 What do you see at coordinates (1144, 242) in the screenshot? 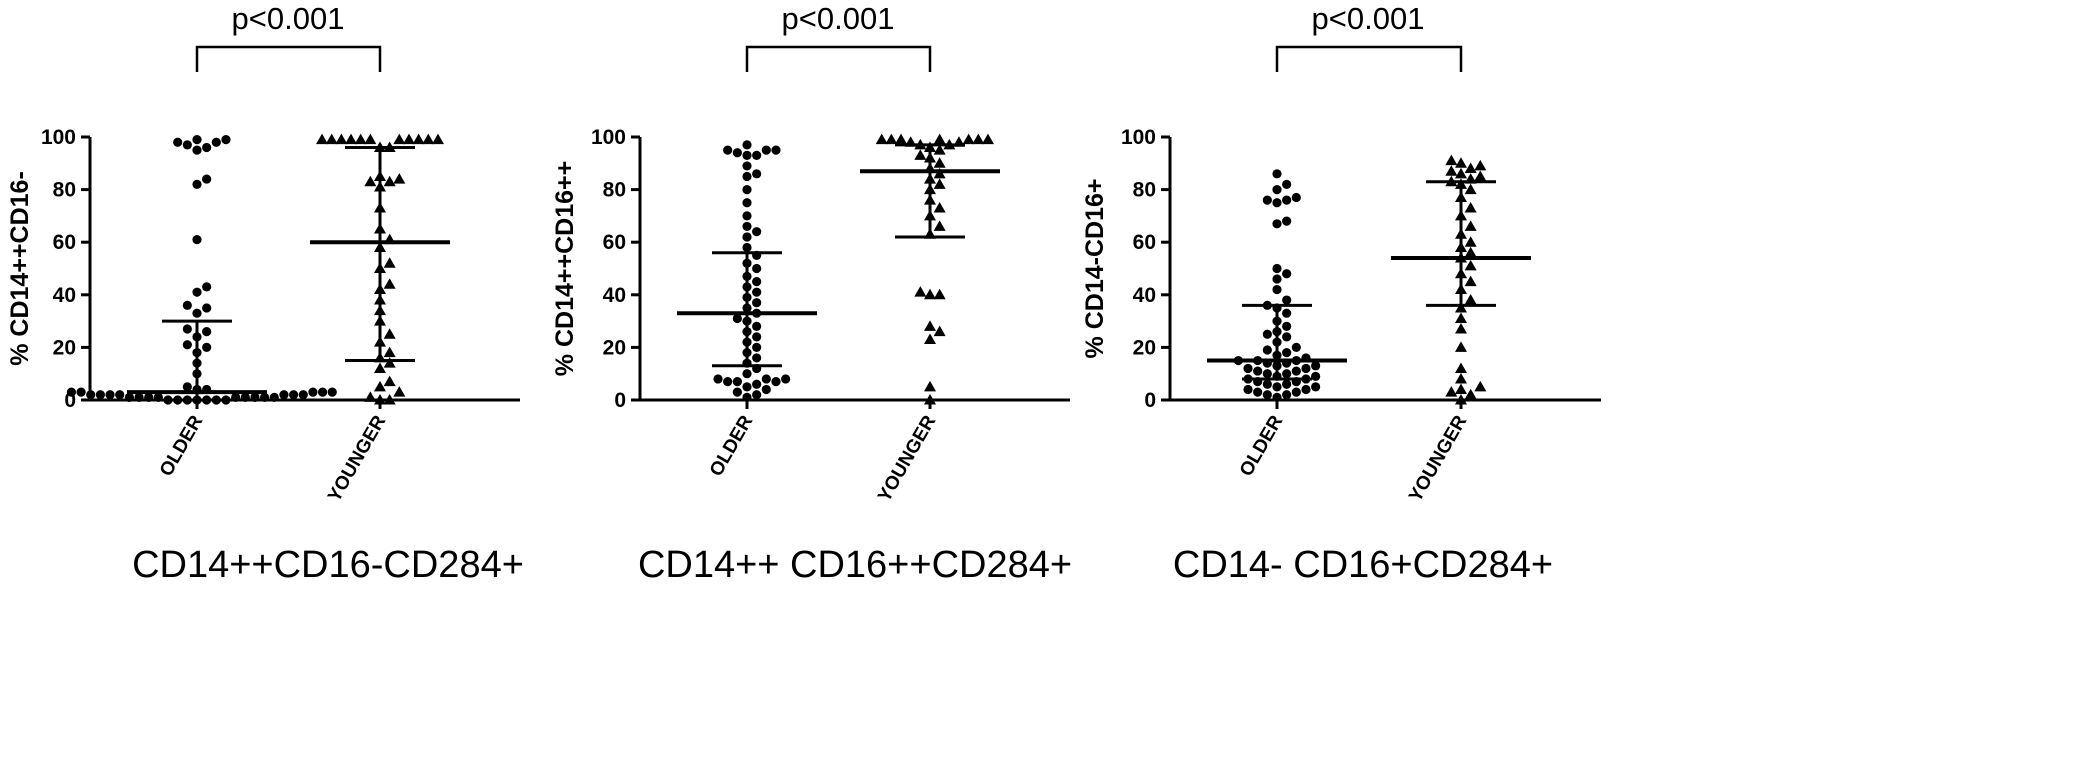
I see `y-tick-label: 60` at bounding box center [1144, 242].